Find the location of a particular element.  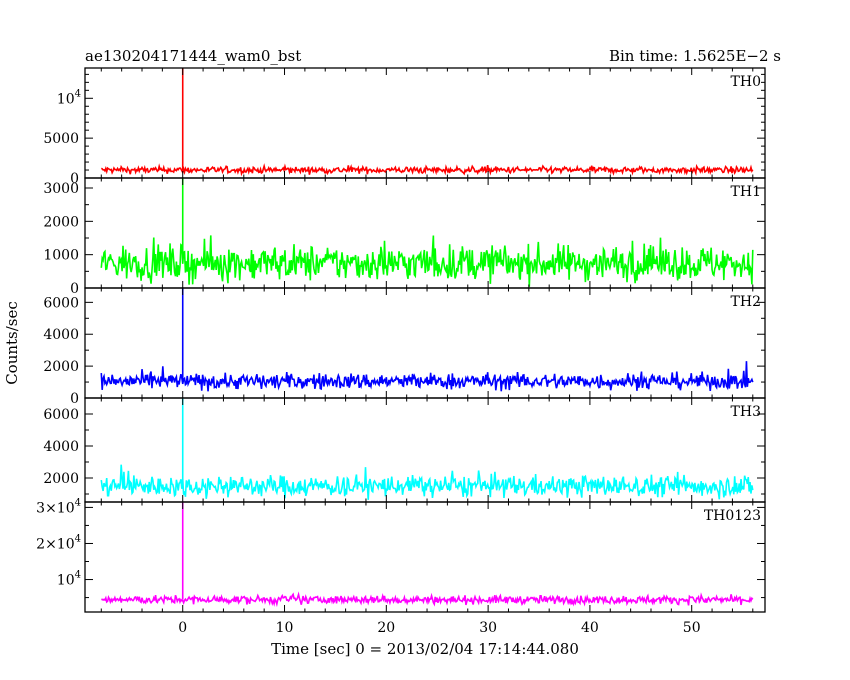

x-tick-label: 40 is located at coordinates (590, 628).